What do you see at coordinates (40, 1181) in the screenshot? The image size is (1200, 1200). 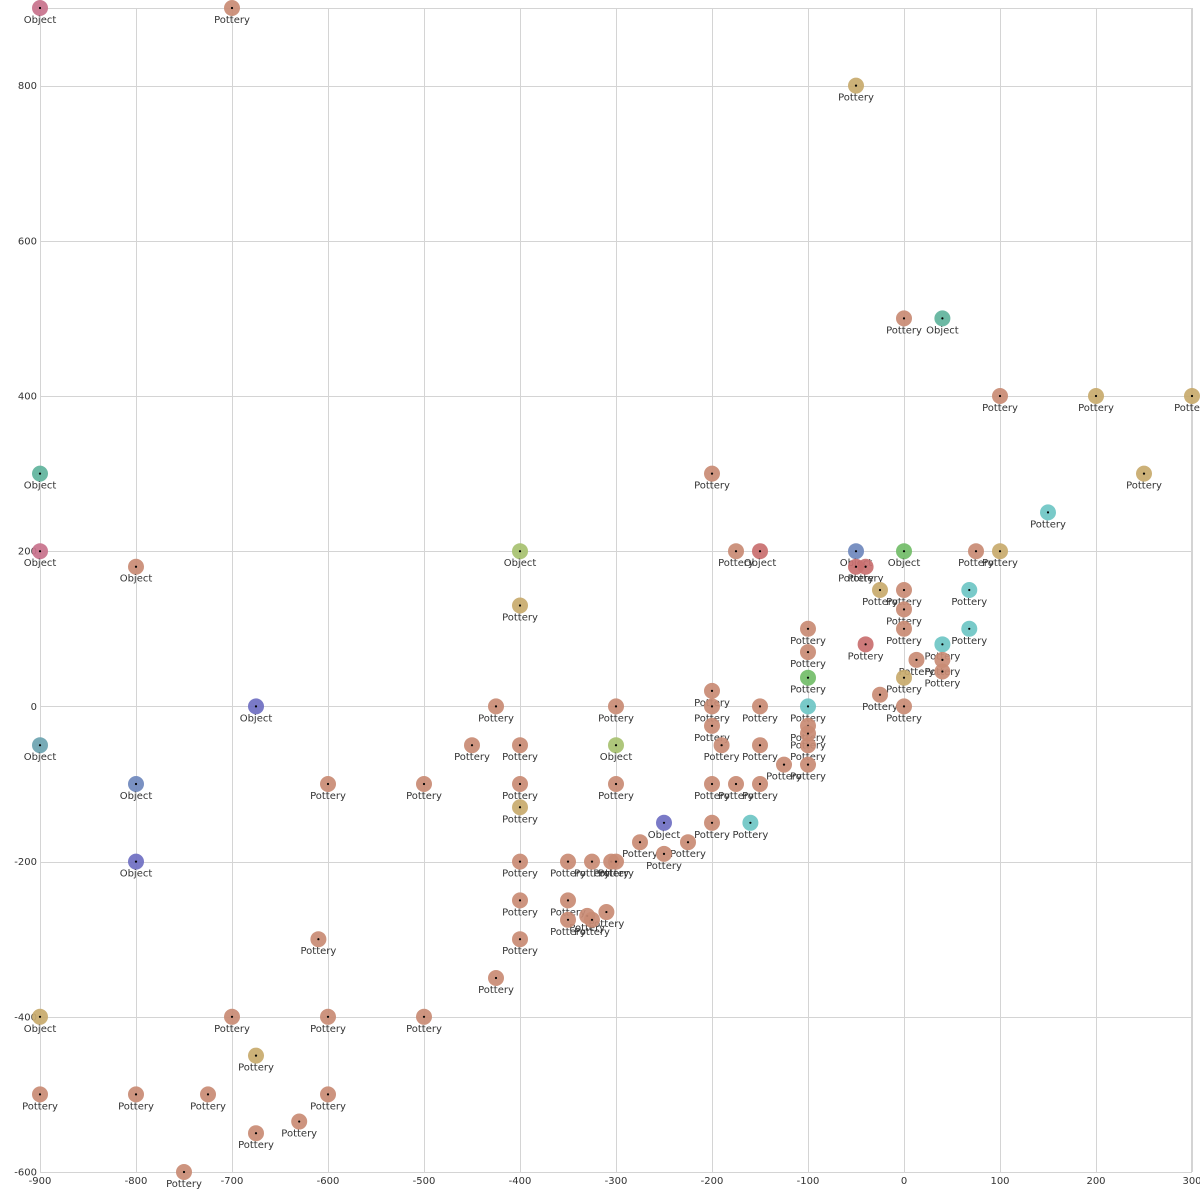 I see `x-tick-label: -900` at bounding box center [40, 1181].